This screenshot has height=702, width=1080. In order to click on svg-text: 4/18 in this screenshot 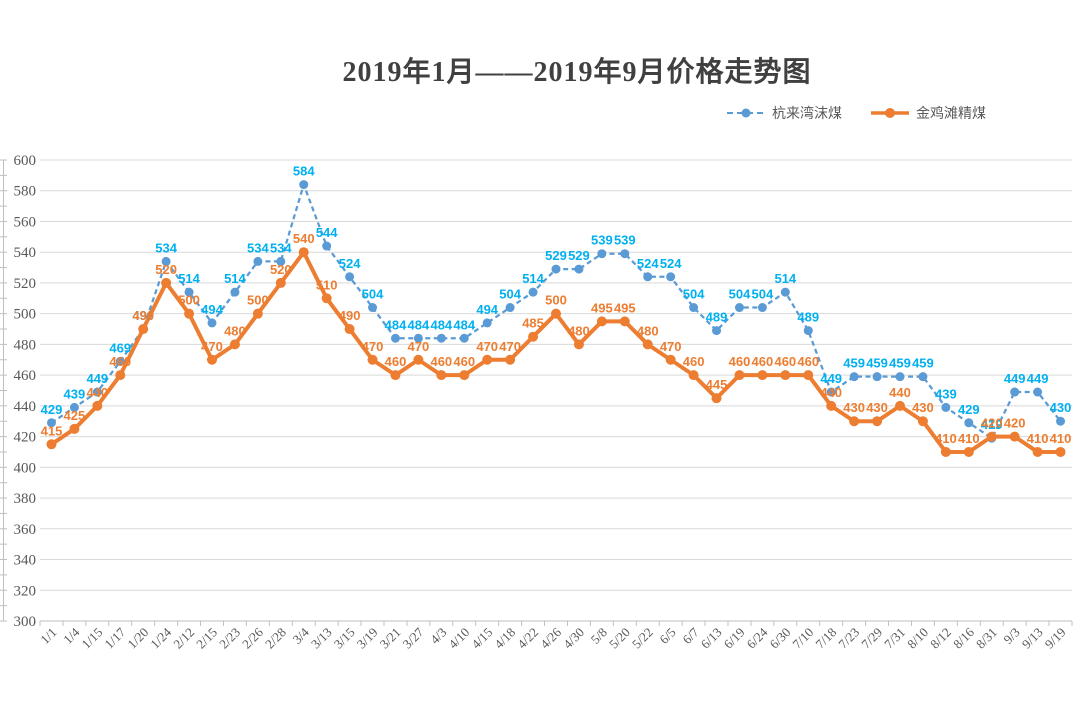, I will do `click(504, 638)`.